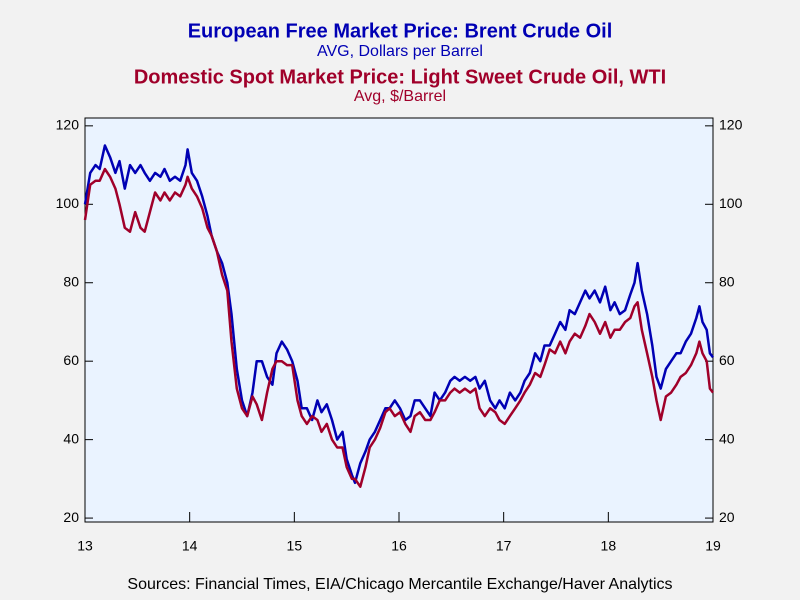  I want to click on y2-tick-label: 20, so click(727, 517).